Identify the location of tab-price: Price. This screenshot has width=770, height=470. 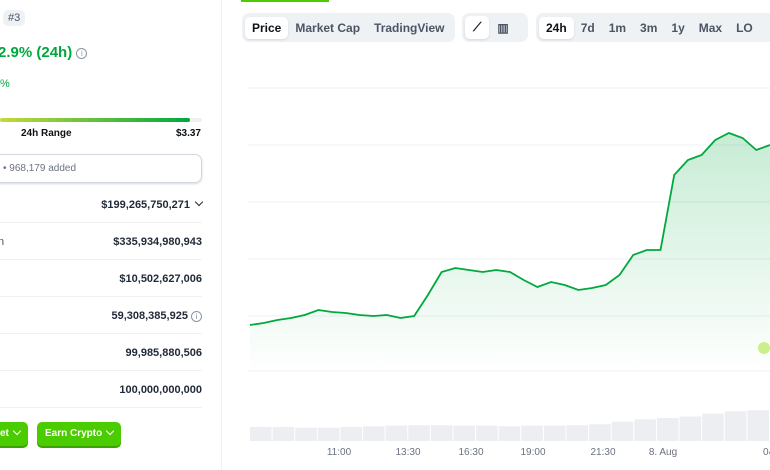
(267, 27).